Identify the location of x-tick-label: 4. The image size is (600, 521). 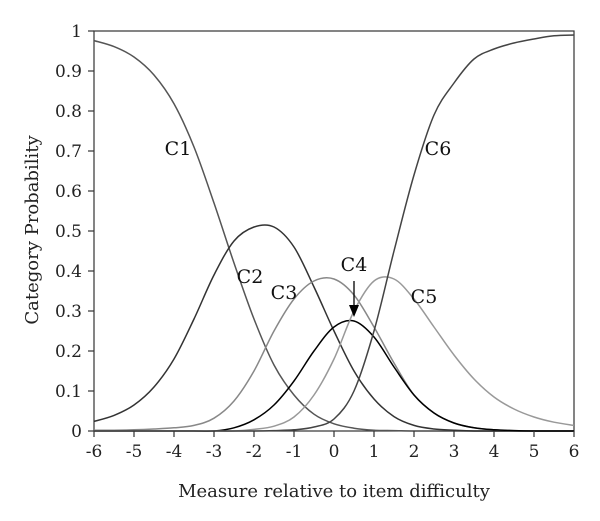
(494, 452).